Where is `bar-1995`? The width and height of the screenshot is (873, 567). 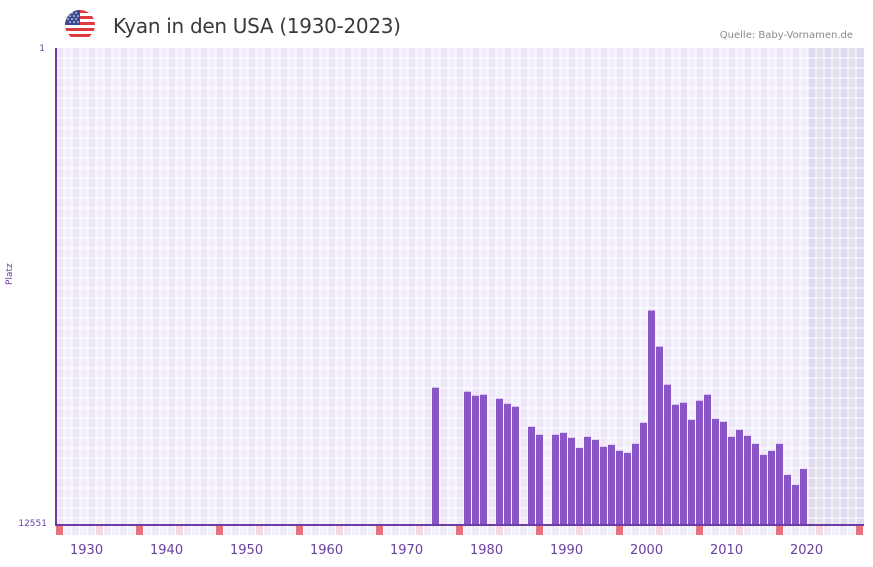
bar-1995 is located at coordinates (595, 482).